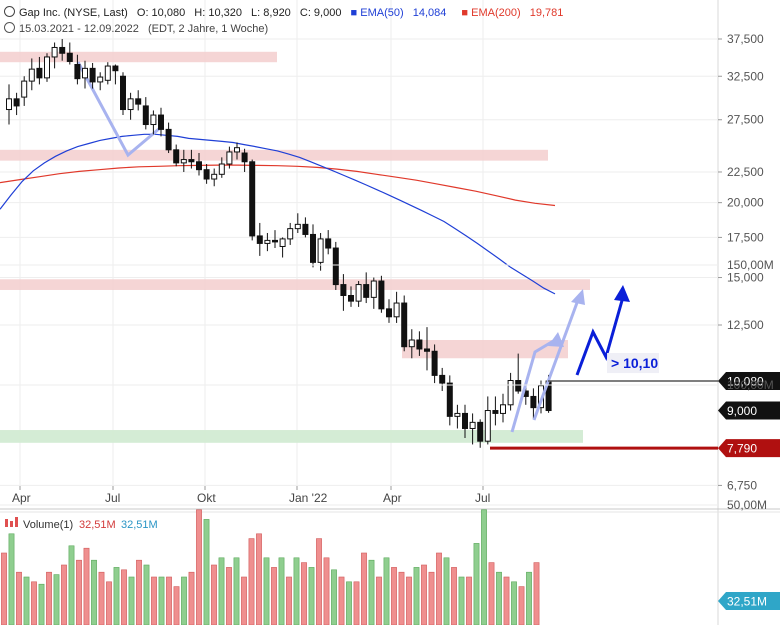 Image resolution: width=780 pixels, height=625 pixels. I want to click on volume-badge, so click(749, 601).